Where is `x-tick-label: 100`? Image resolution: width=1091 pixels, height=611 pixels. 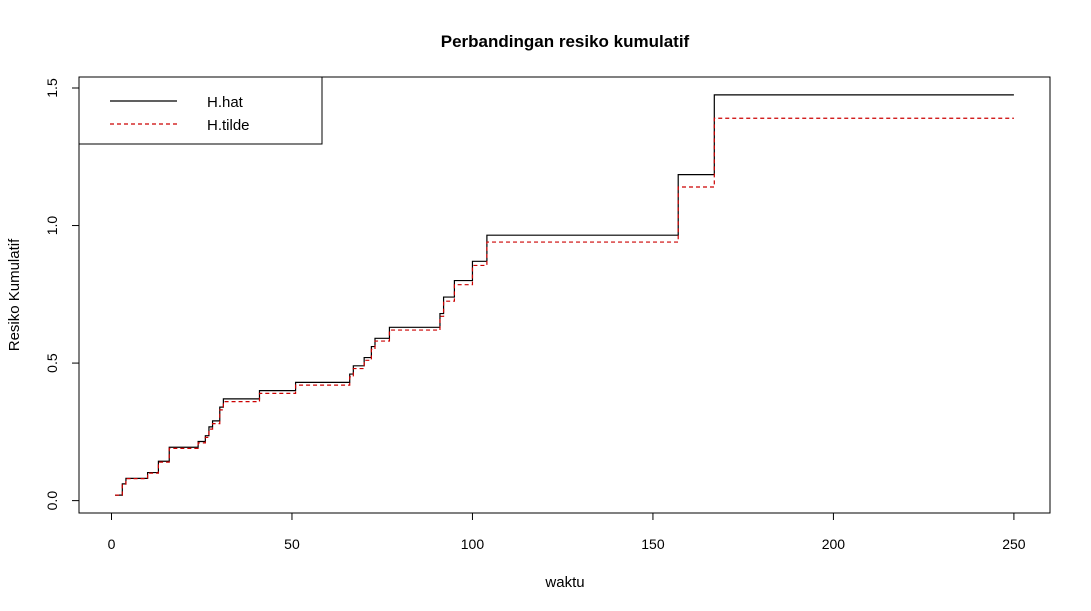 x-tick-label: 100 is located at coordinates (473, 544).